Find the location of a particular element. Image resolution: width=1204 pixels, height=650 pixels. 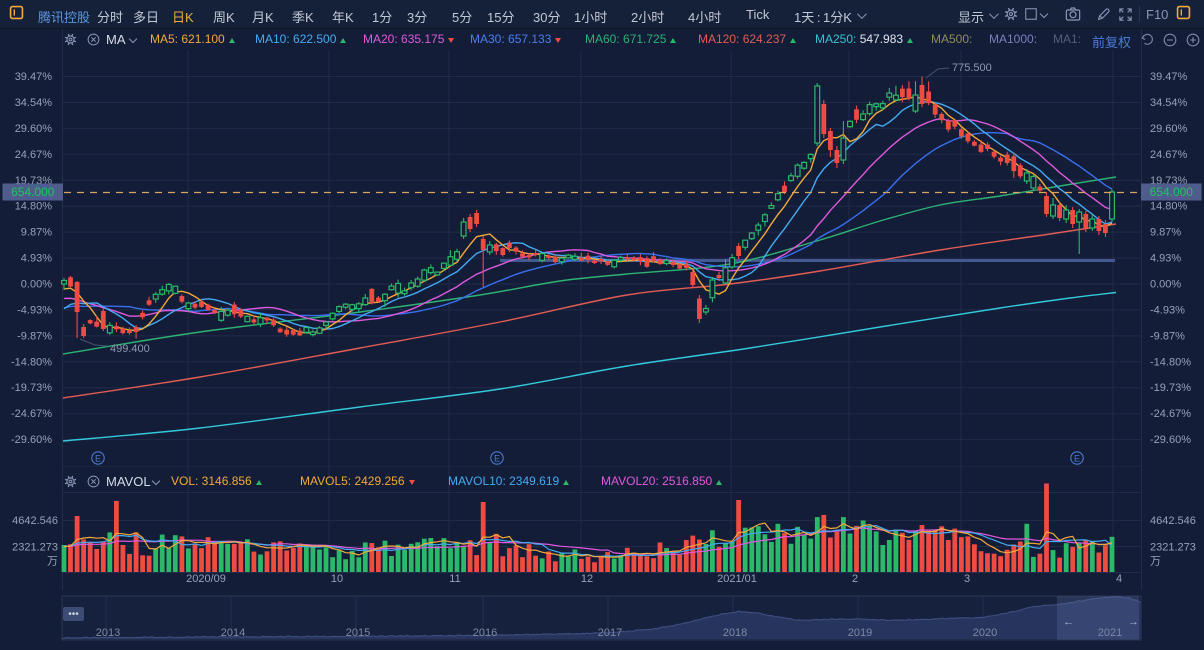

svg-text: 2 is located at coordinates (855, 579).